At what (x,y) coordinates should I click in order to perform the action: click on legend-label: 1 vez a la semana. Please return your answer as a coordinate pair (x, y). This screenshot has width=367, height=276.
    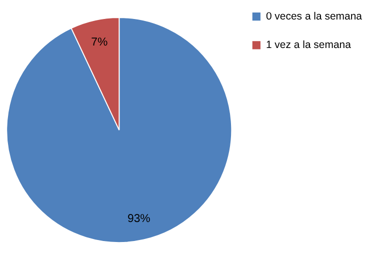
    Looking at the image, I should click on (309, 46).